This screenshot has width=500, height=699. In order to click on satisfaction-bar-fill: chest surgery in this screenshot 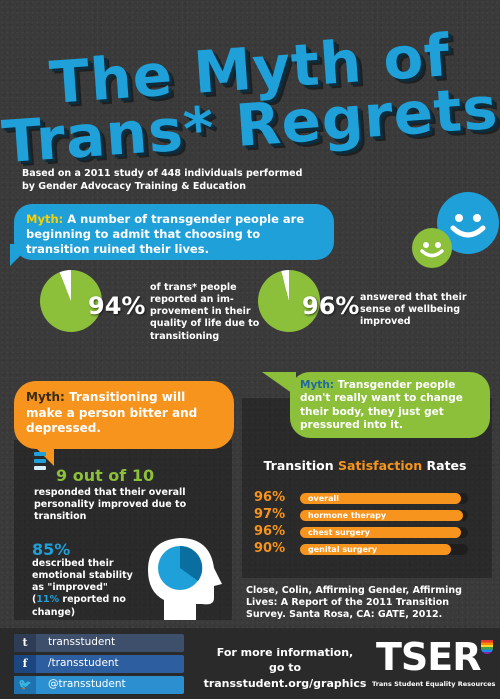, I will do `click(380, 532)`.